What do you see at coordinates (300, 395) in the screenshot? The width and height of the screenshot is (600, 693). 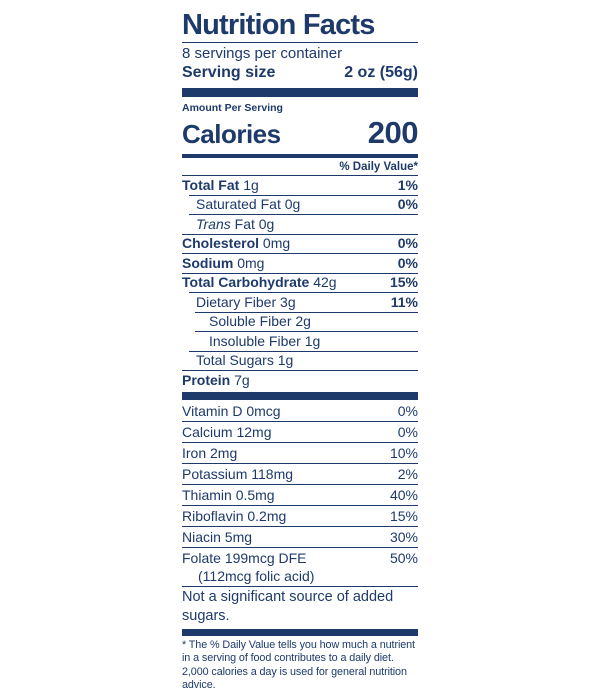 I see `section-bar-middle` at bounding box center [300, 395].